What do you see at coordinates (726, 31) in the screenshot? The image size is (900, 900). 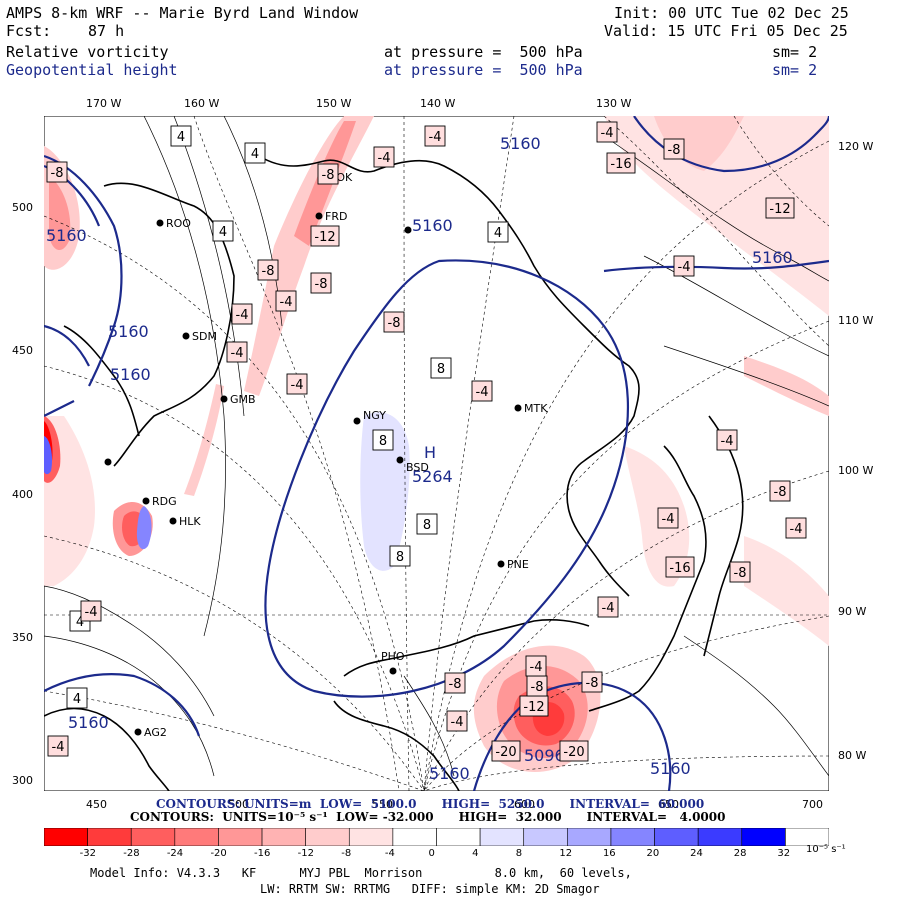 I see `valid-time: Valid: 15 UTC Fri 05 Dec 25` at bounding box center [726, 31].